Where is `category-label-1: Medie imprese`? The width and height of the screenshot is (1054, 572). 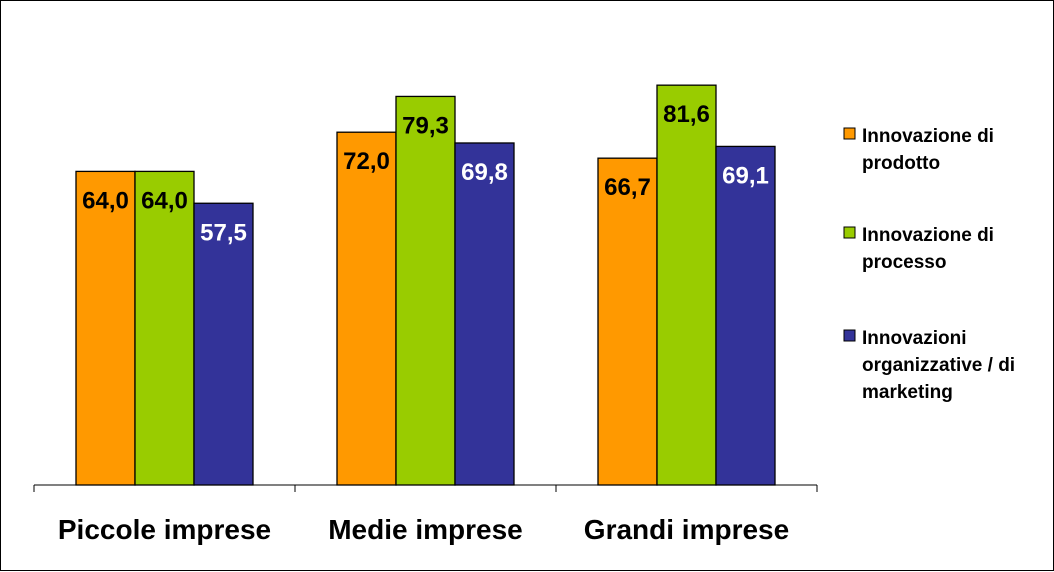
category-label-1: Medie imprese is located at coordinates (425, 529).